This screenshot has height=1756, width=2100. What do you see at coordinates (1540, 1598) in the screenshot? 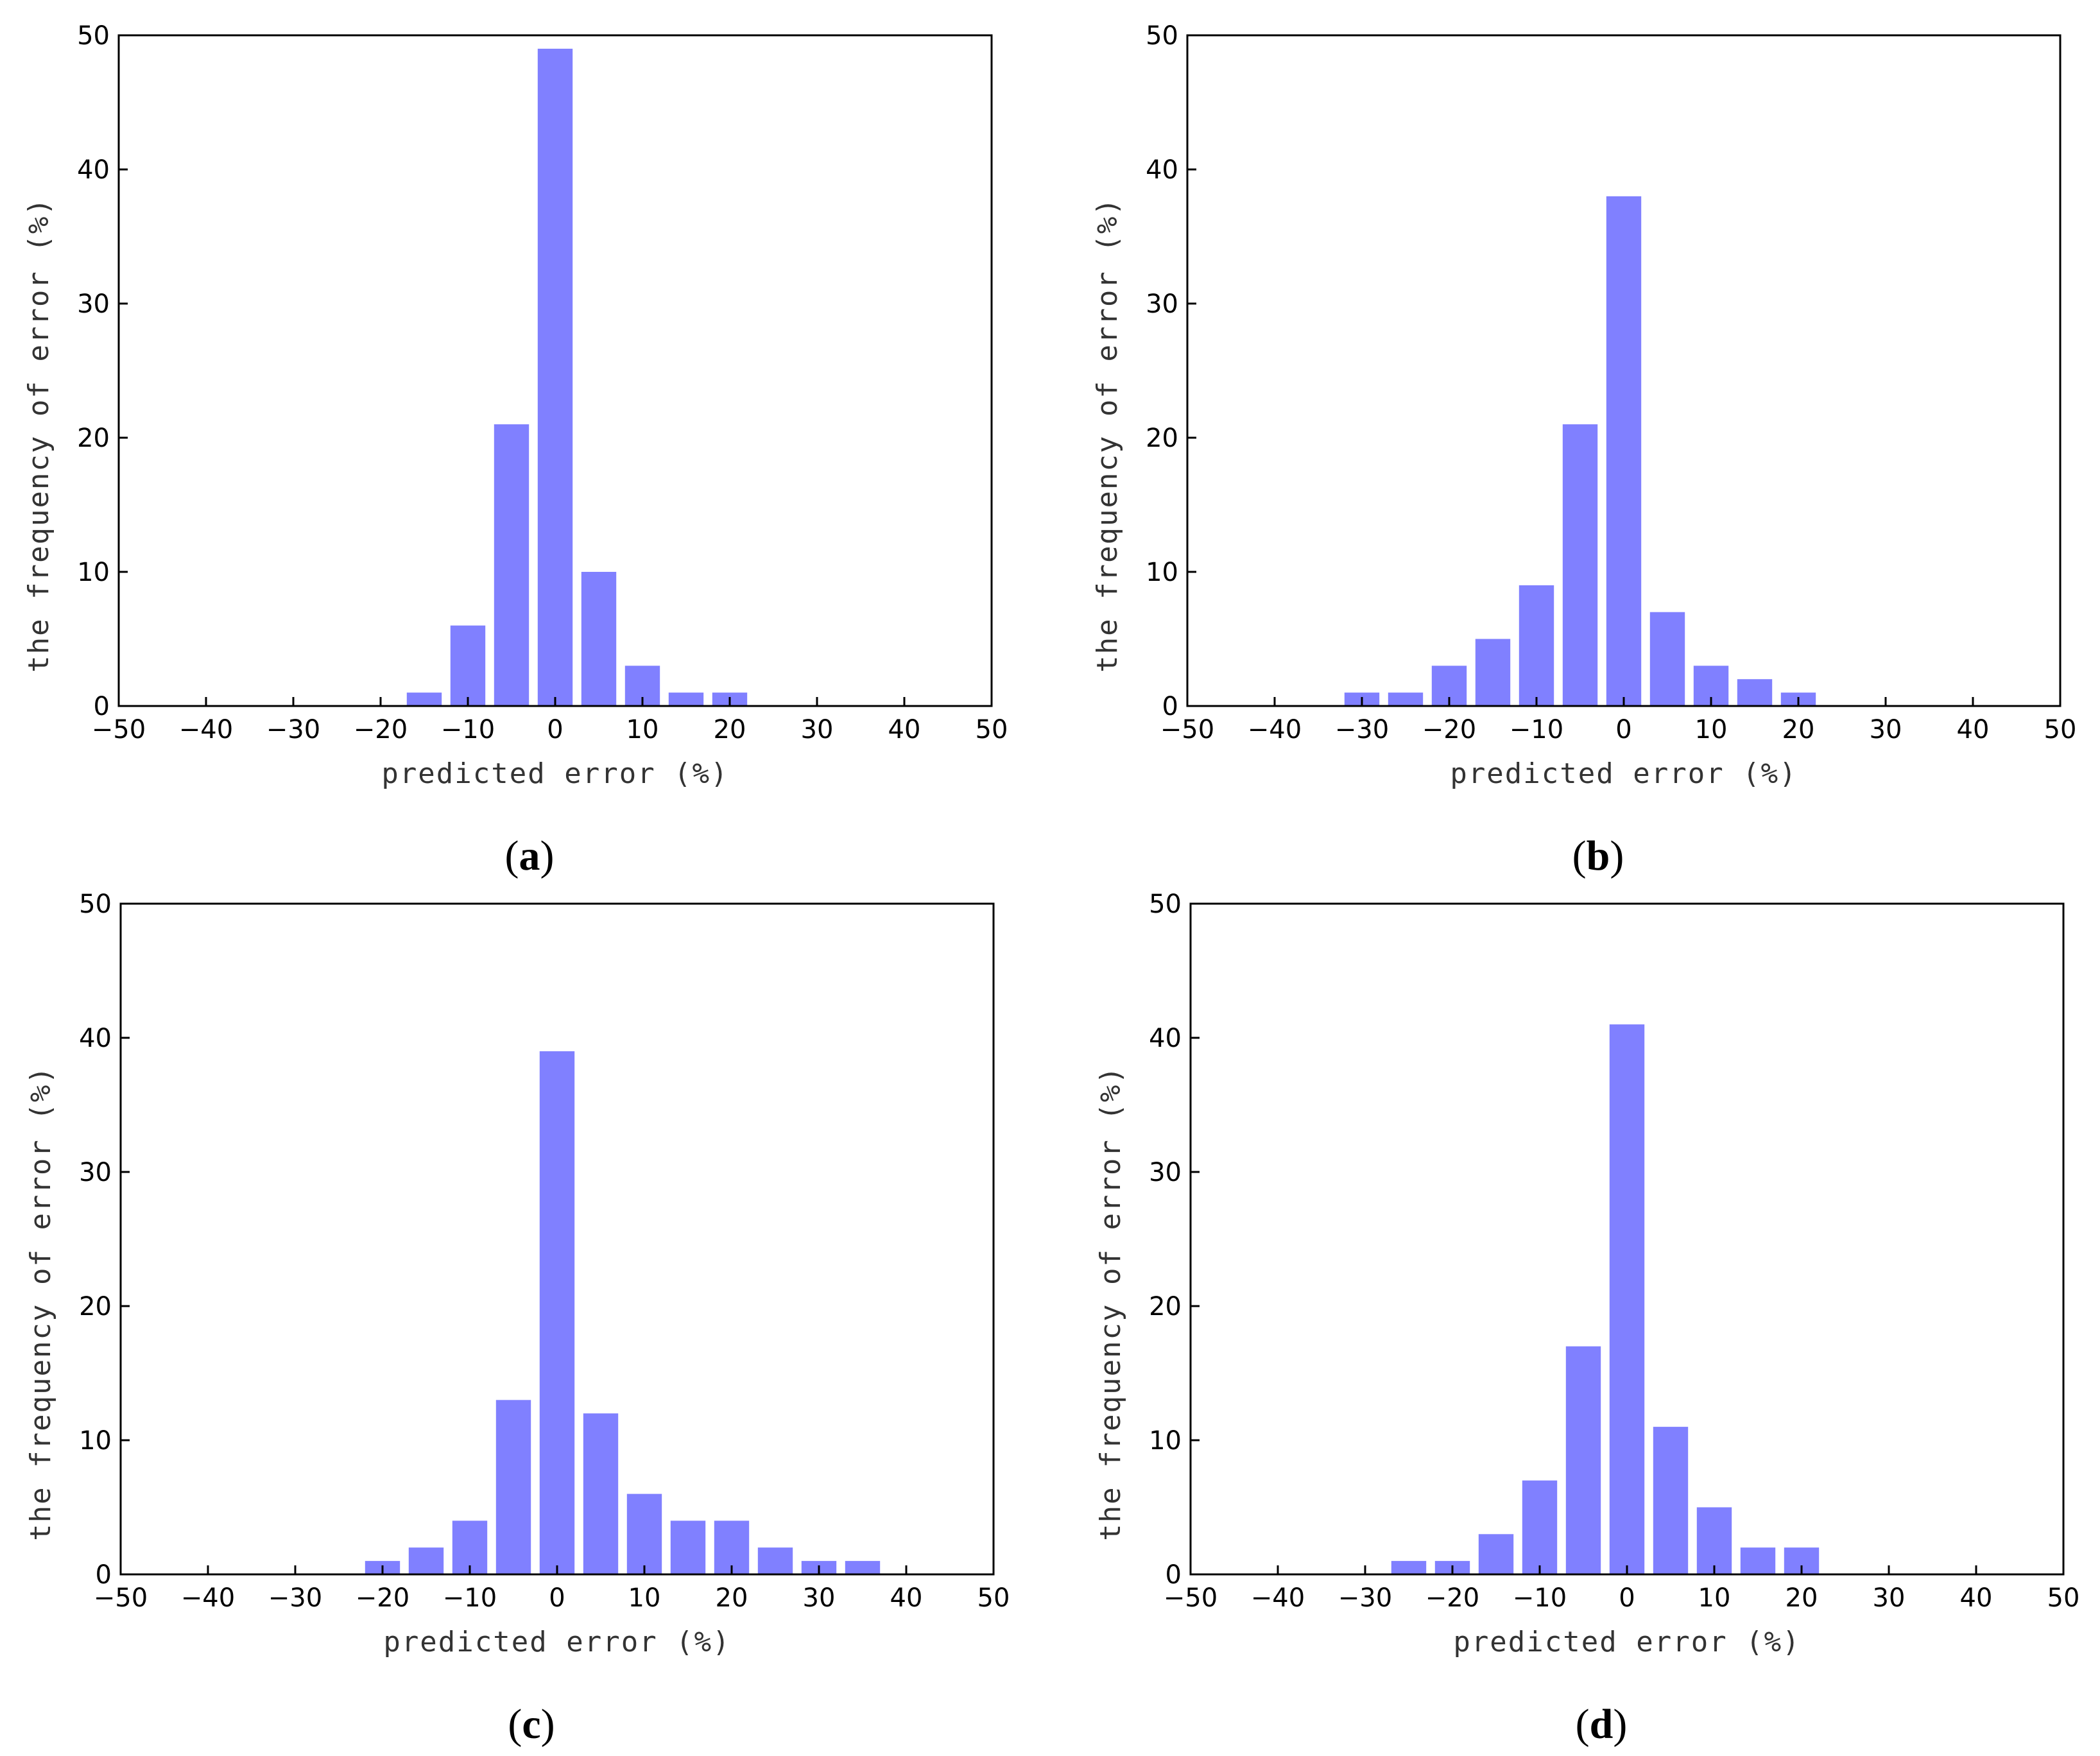
I see `x-tick-label-d-4: −10` at bounding box center [1540, 1598].